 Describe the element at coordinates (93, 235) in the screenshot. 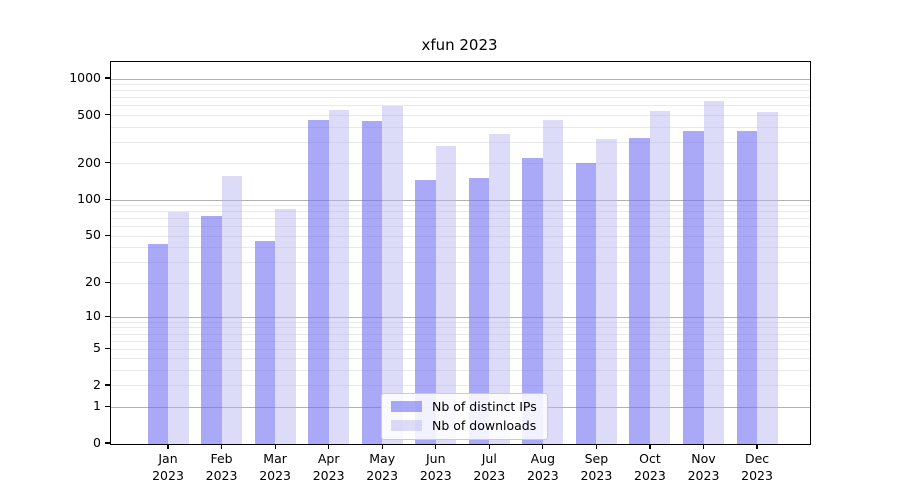

I see `y-tick-label-50: 50` at that location.